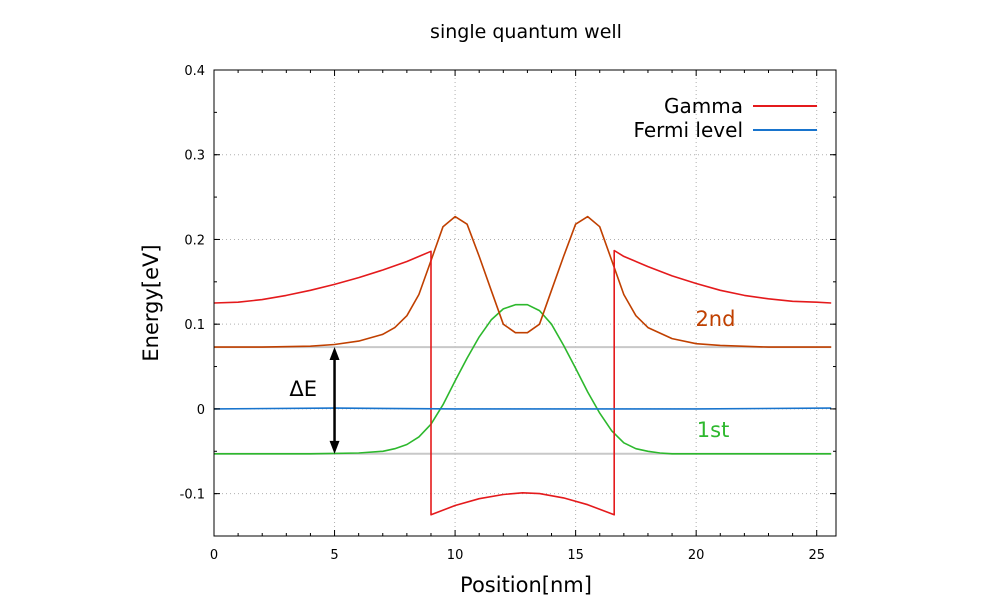  What do you see at coordinates (575, 555) in the screenshot?
I see `x-tick-label: 15` at bounding box center [575, 555].